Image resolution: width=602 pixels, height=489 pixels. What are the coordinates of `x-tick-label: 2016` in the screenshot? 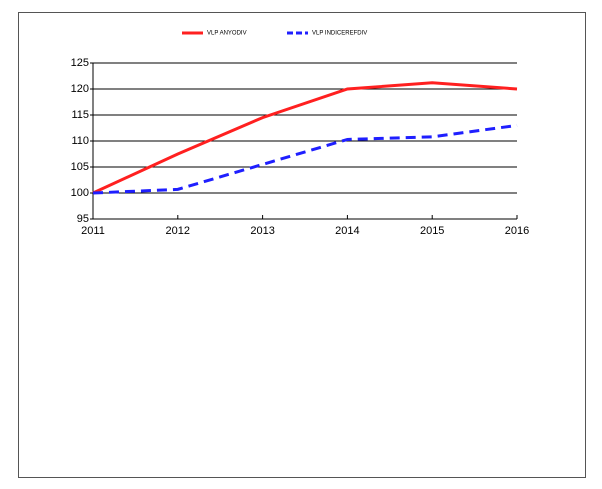 It's located at (517, 231).